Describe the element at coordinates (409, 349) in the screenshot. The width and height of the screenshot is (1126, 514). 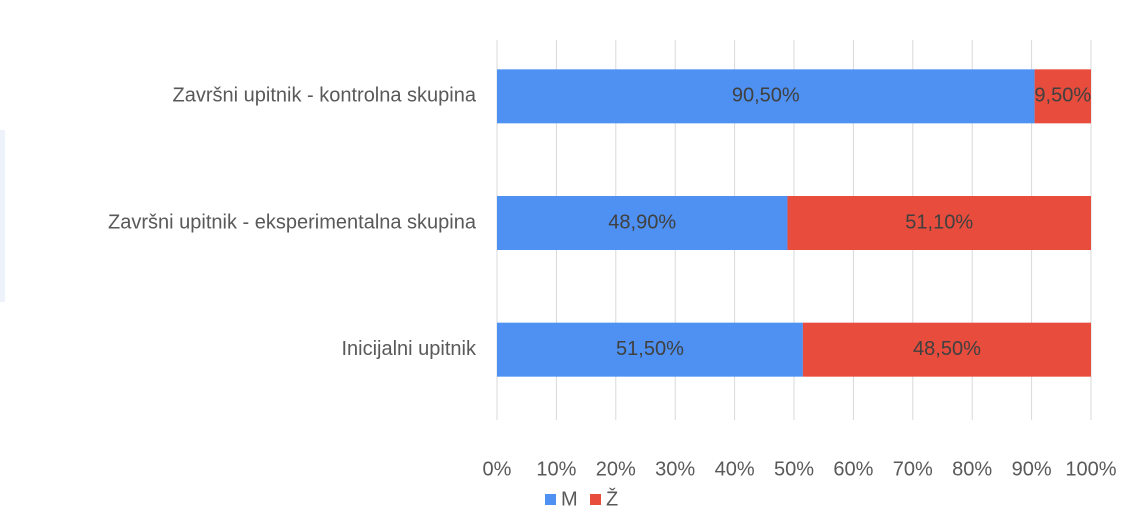
I see `y-tick-label: Inicijalni upitnik` at that location.